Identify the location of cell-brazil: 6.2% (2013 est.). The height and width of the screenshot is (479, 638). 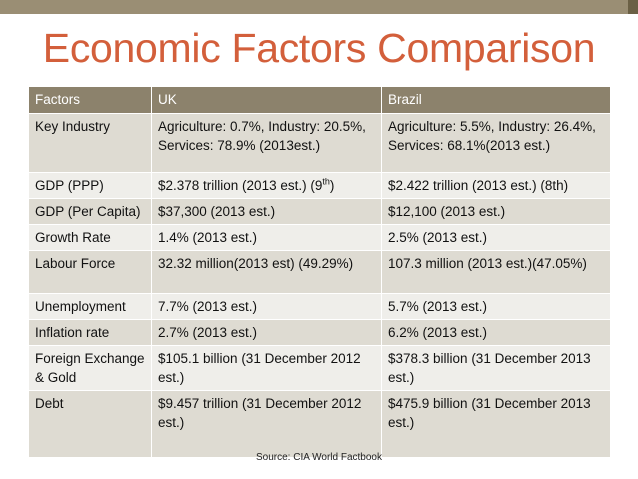
(496, 332).